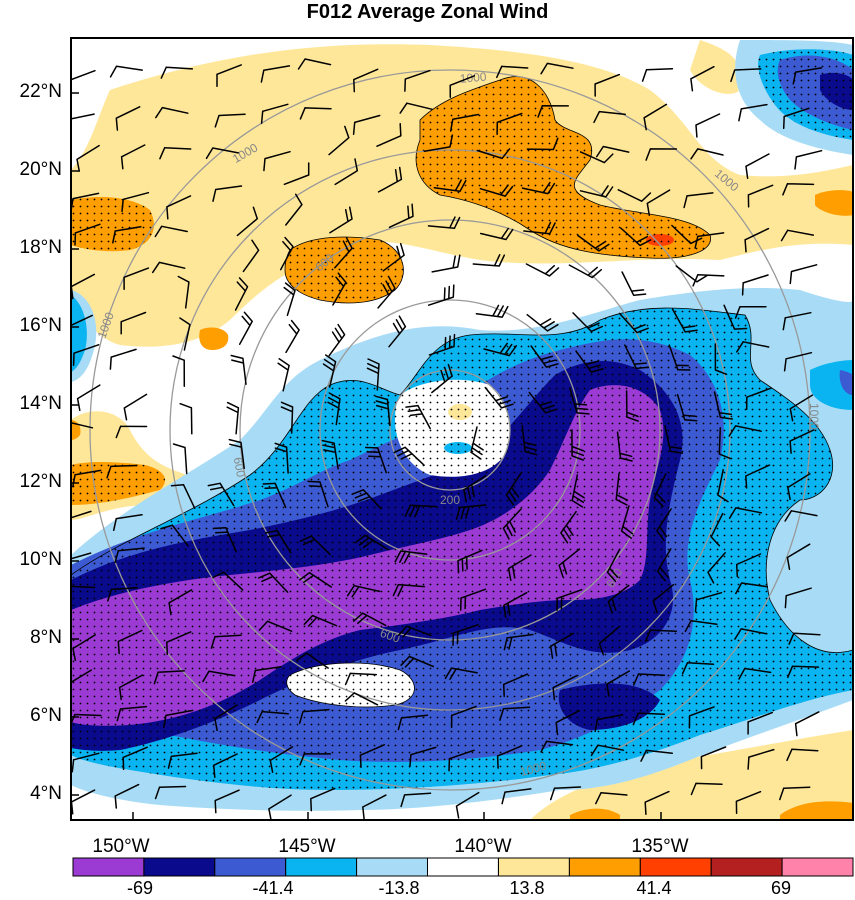 The width and height of the screenshot is (855, 900). Describe the element at coordinates (399, 888) in the screenshot. I see `colorbar-label: -13.8` at that location.